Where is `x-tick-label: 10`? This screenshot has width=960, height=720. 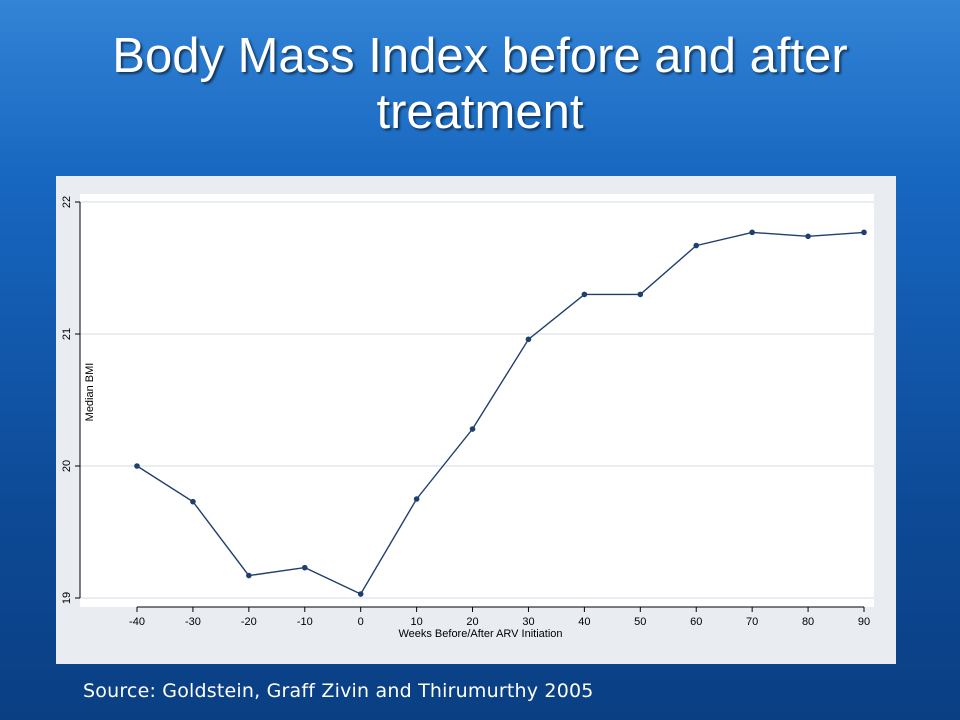 x-tick-label: 10 is located at coordinates (416, 622).